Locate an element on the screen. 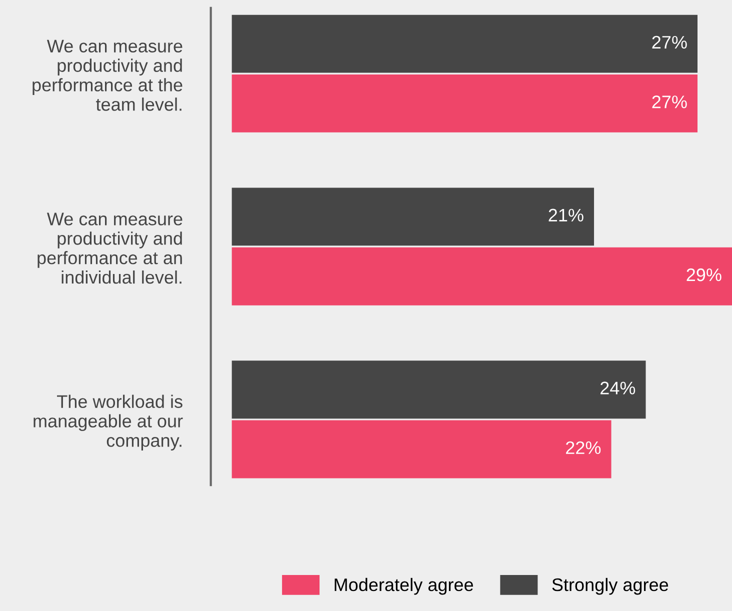 This screenshot has width=732, height=611. data-label: 24% is located at coordinates (618, 388).